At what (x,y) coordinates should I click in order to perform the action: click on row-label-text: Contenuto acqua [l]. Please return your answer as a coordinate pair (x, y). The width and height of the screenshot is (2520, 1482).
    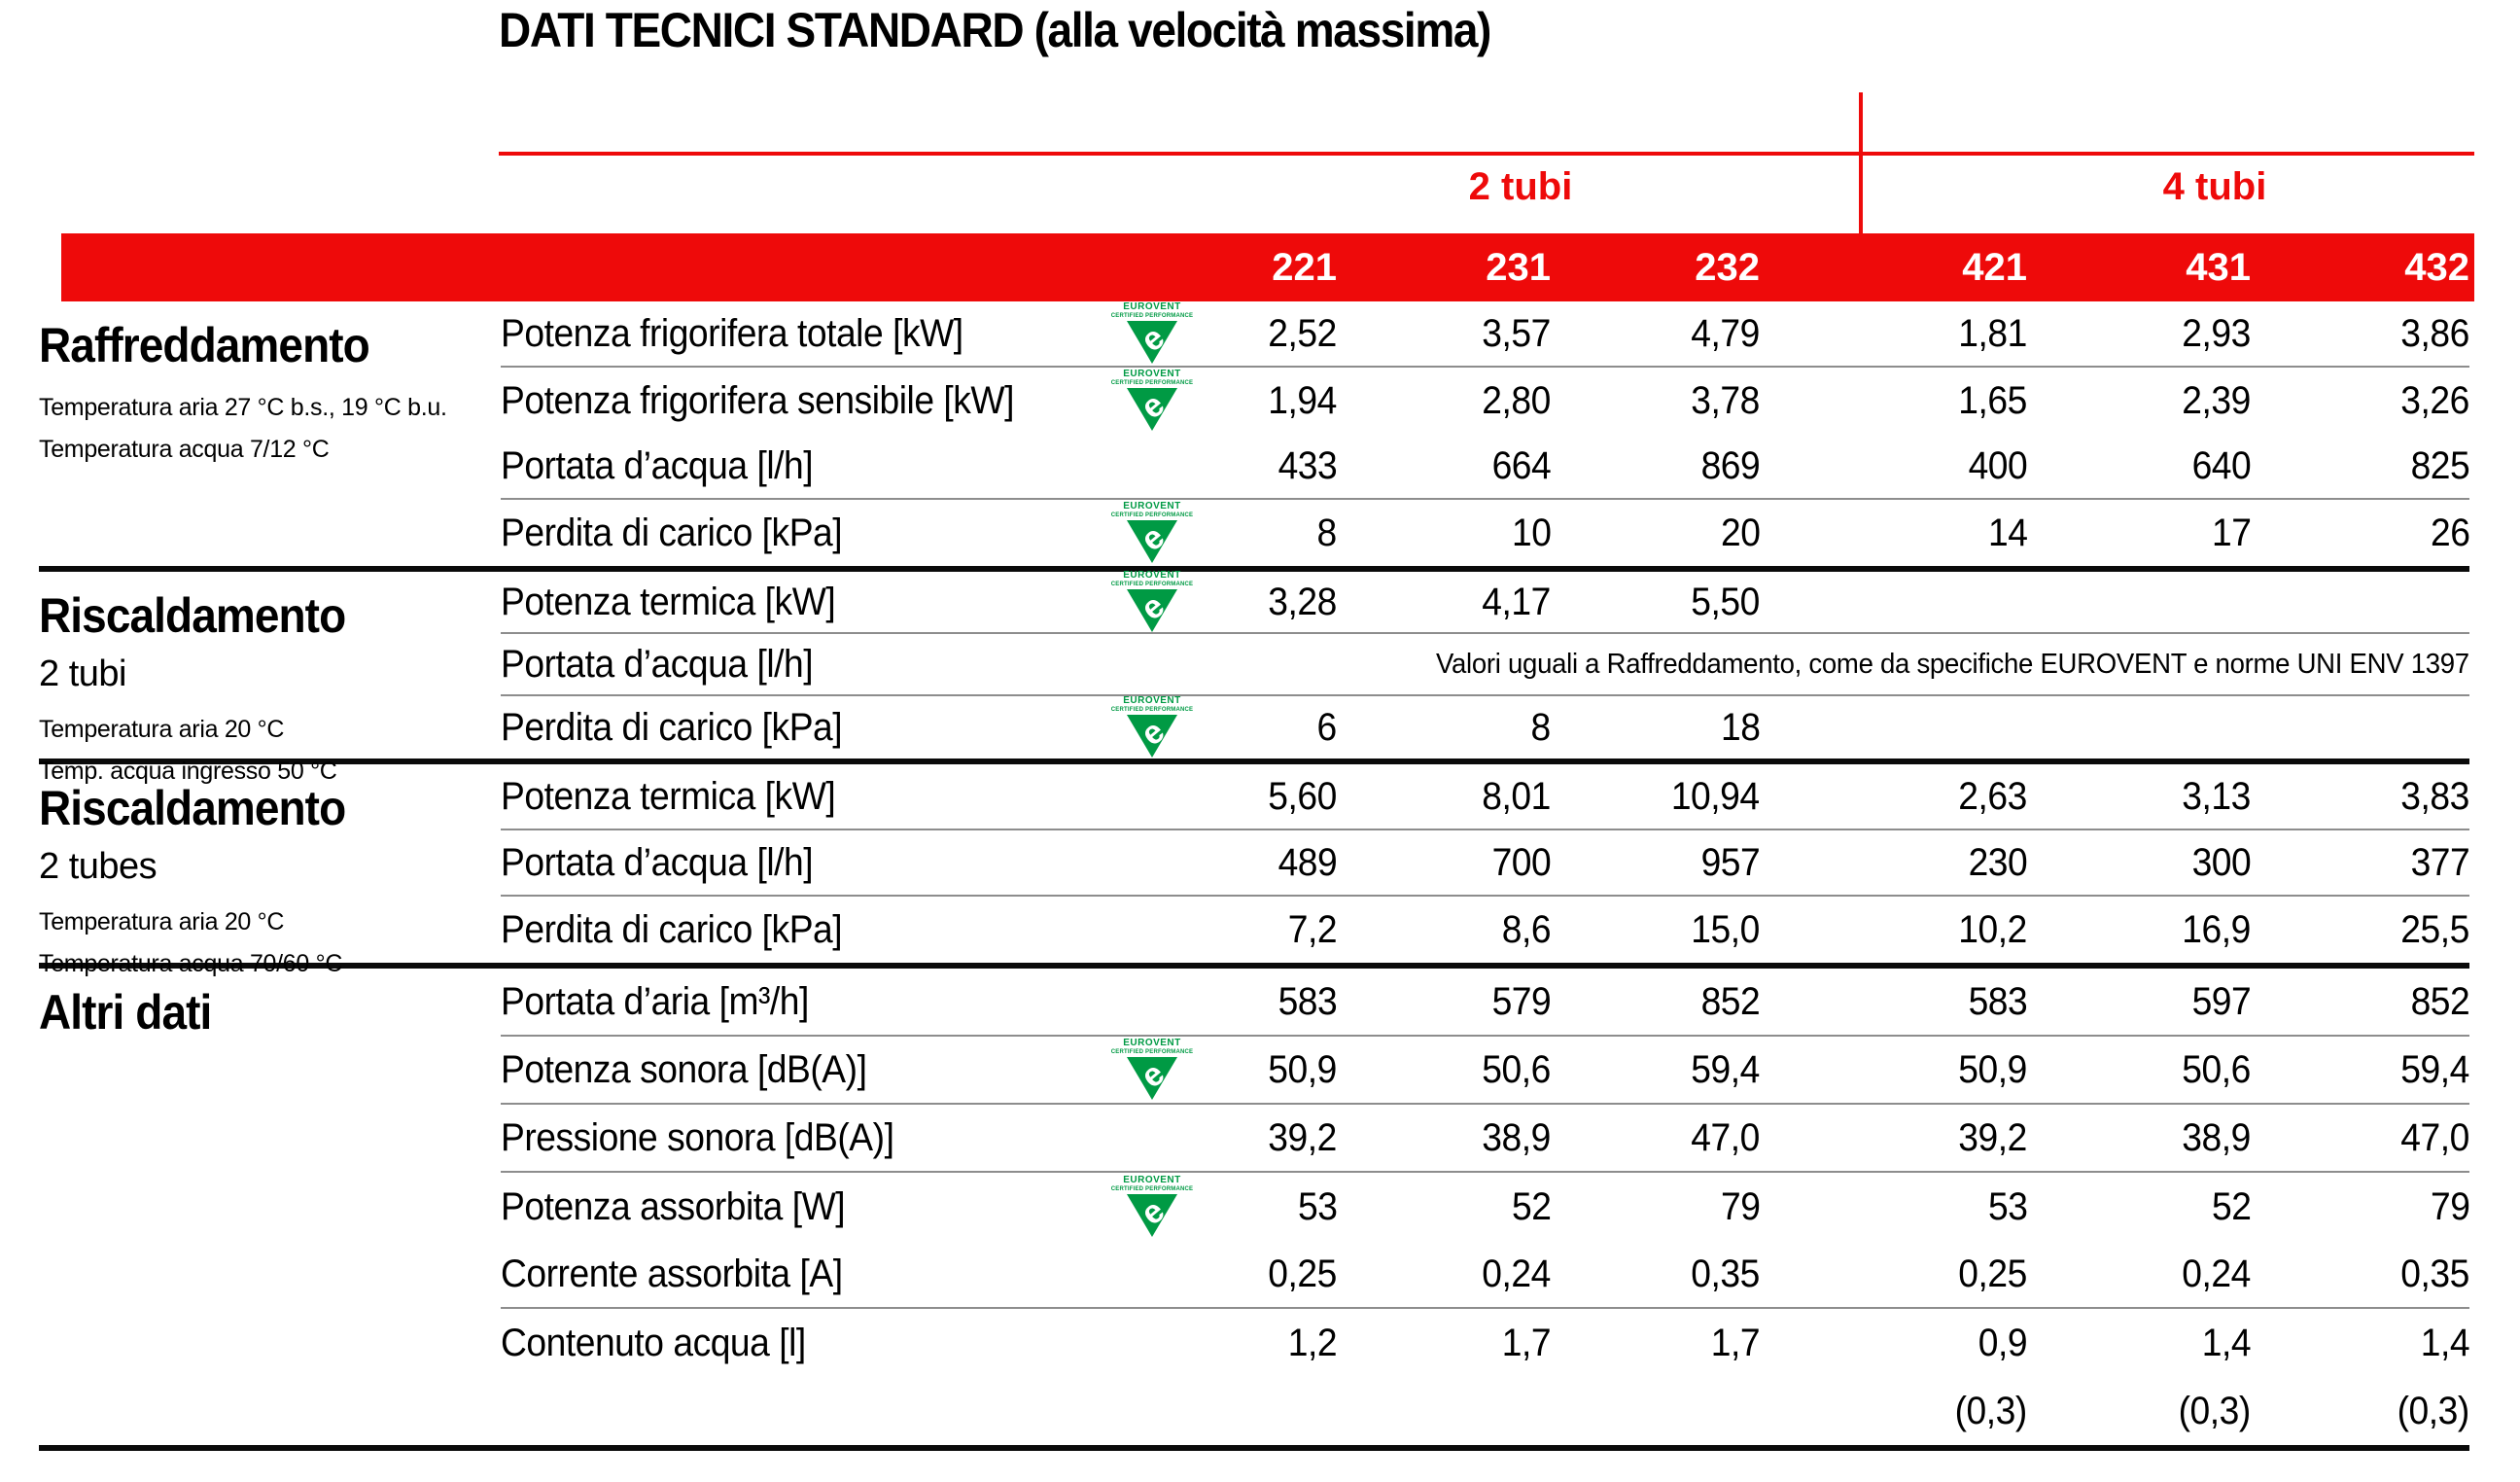
    Looking at the image, I should click on (653, 1342).